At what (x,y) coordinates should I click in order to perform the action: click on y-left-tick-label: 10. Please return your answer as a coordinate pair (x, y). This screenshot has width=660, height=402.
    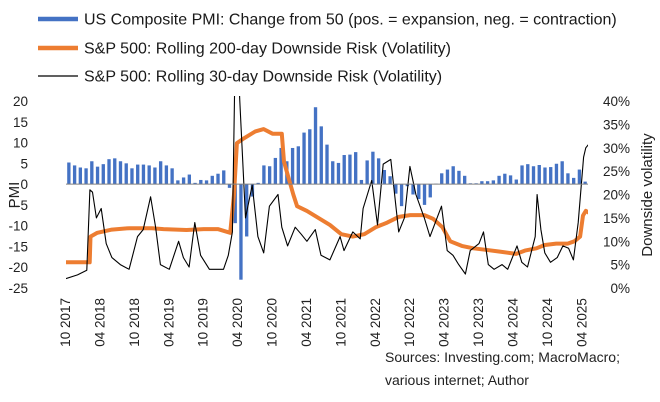
    Looking at the image, I should click on (20, 143).